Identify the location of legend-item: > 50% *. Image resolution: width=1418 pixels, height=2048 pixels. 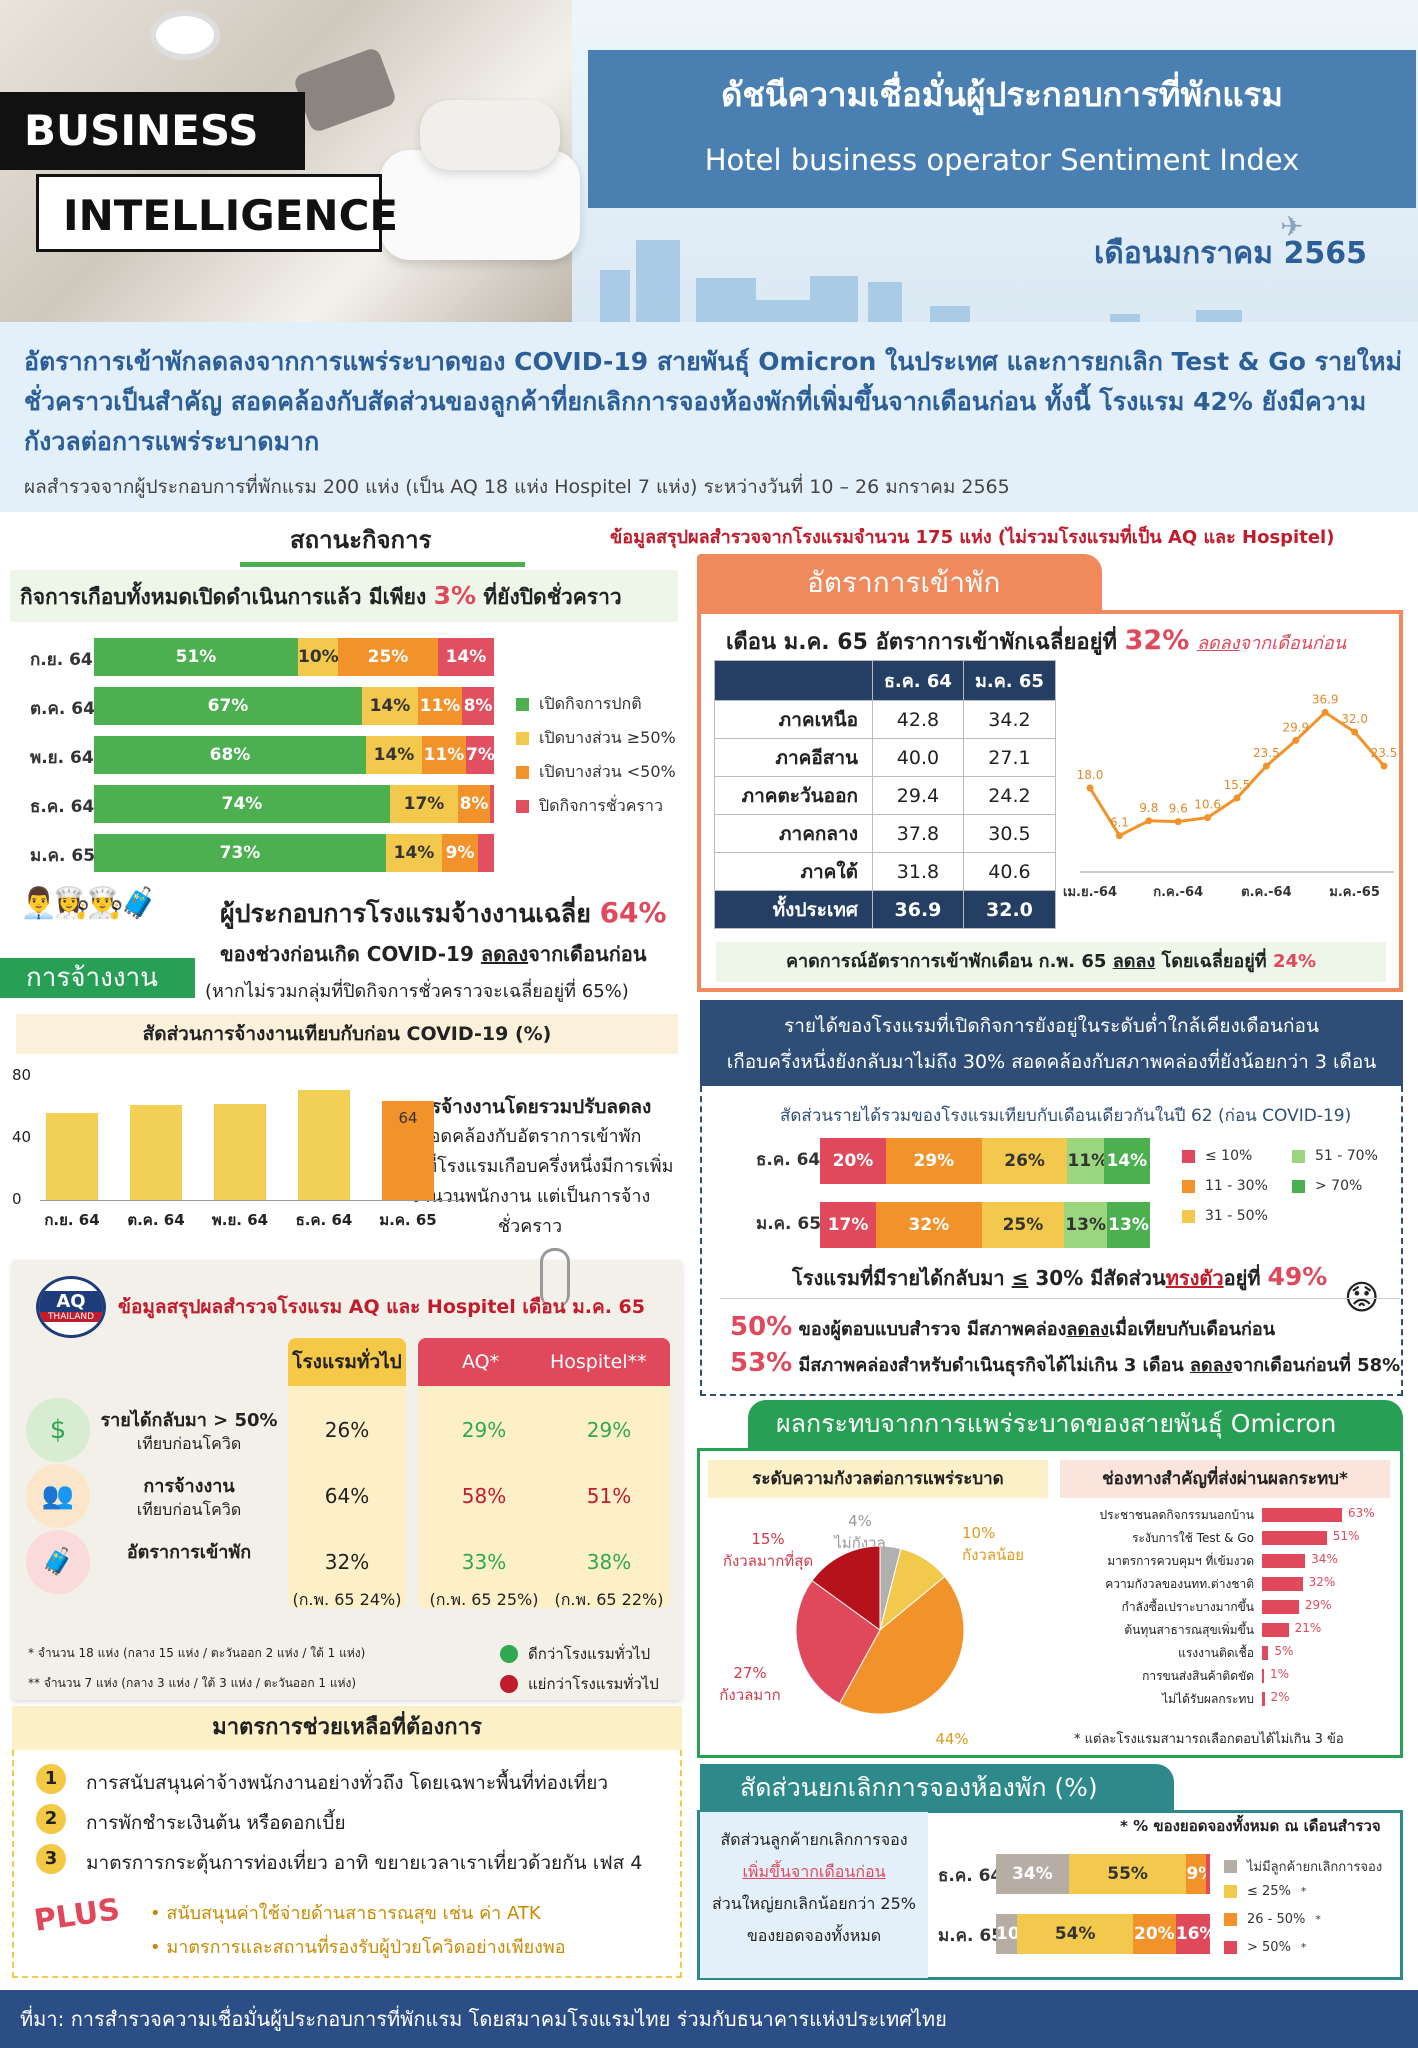
(1265, 1947).